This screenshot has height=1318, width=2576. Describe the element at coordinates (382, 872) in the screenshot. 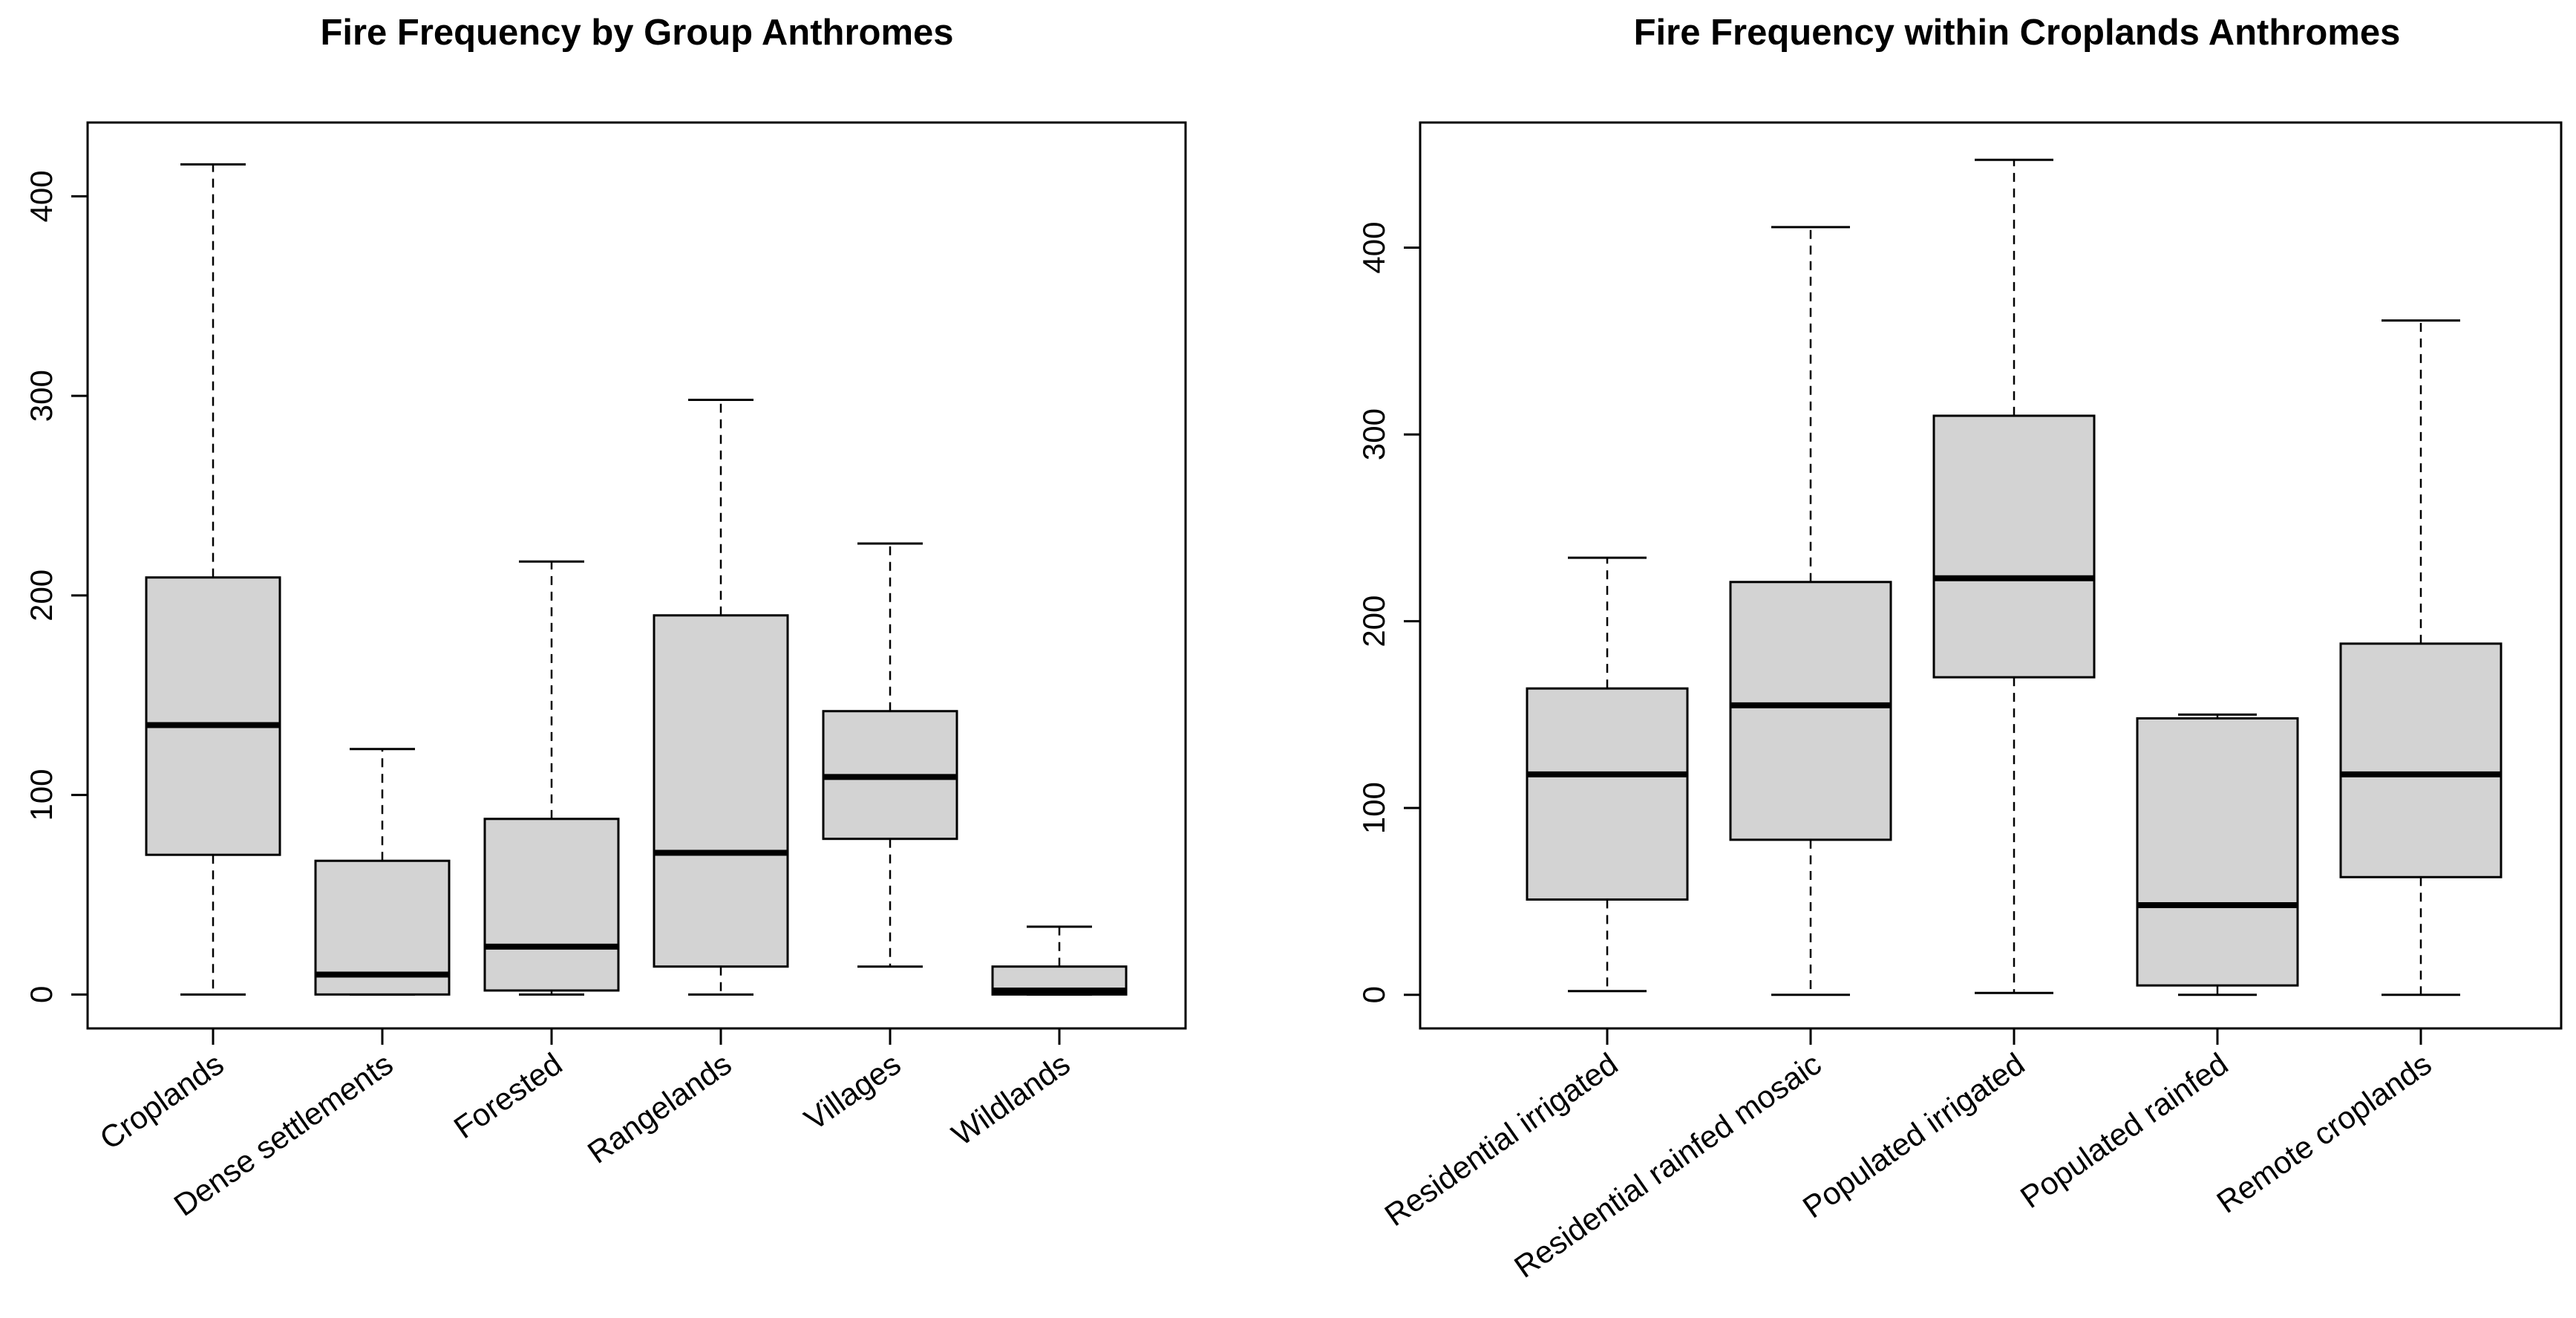

I see `box-dense-settlements` at that location.